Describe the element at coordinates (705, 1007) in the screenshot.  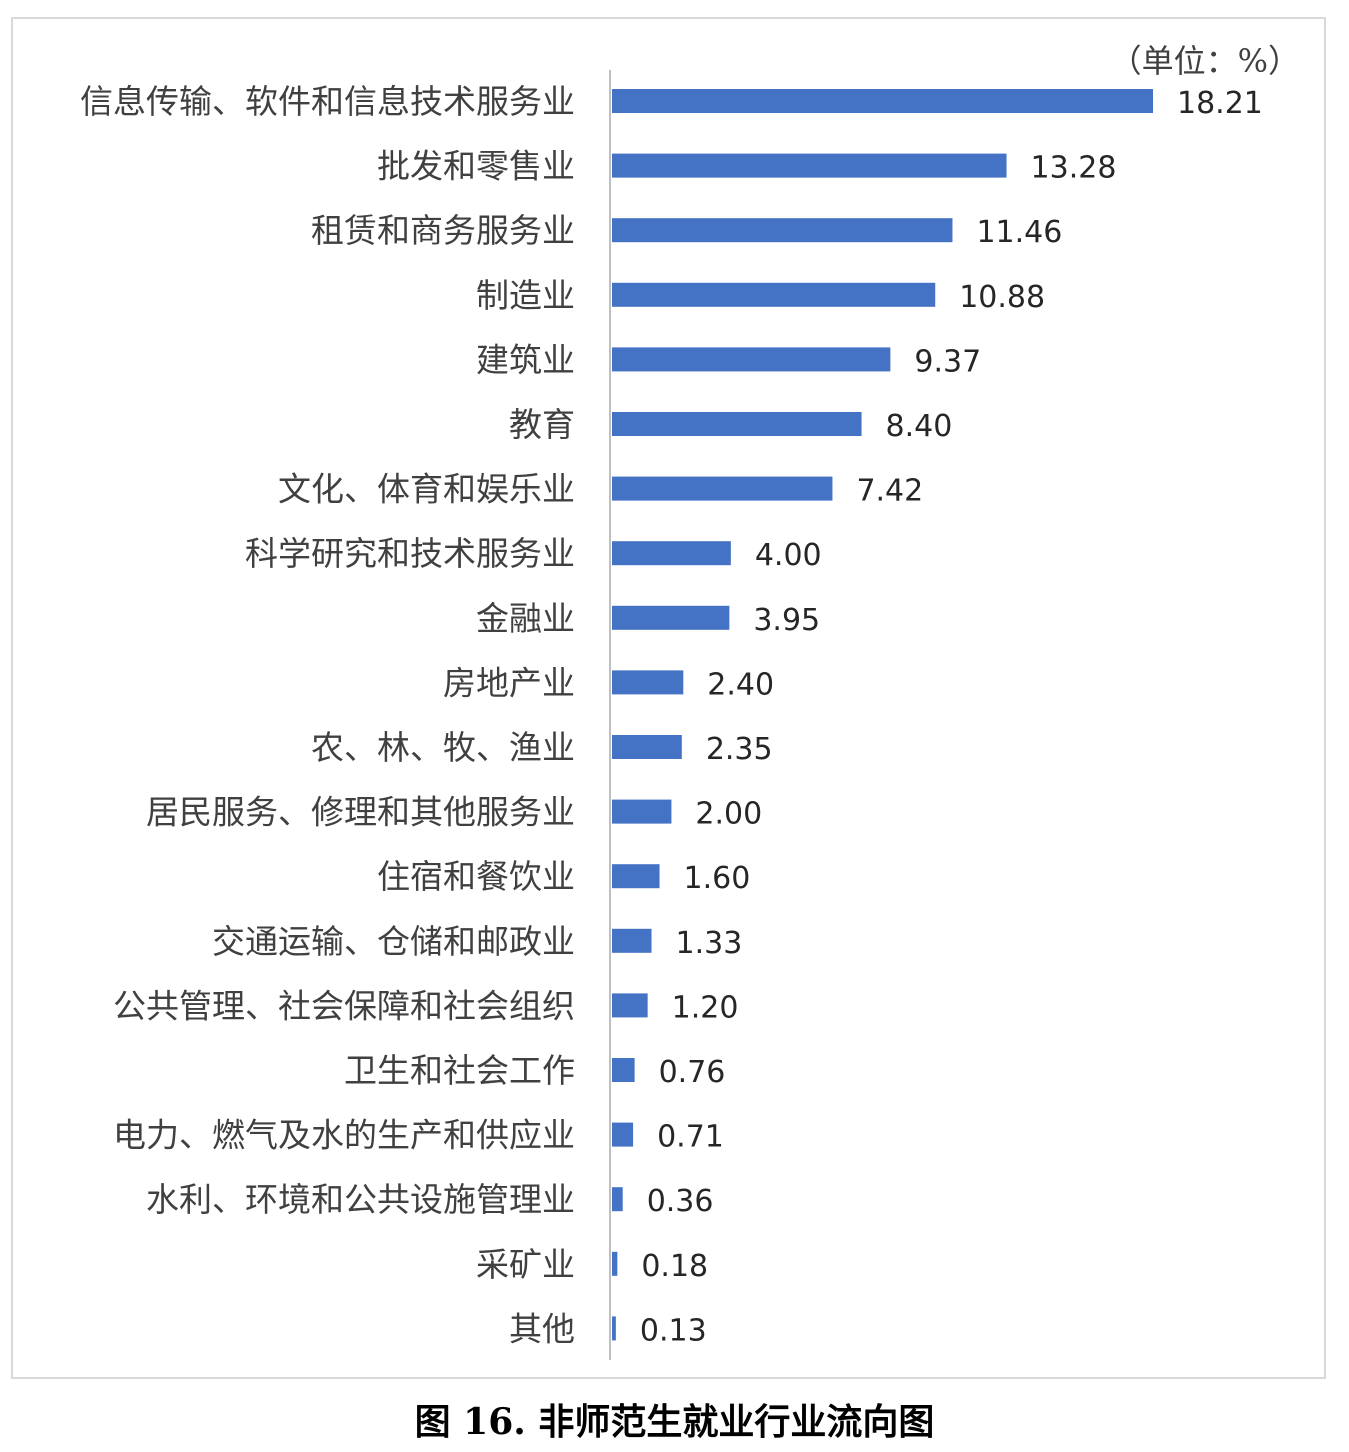
I see `value-label: 1.20` at that location.